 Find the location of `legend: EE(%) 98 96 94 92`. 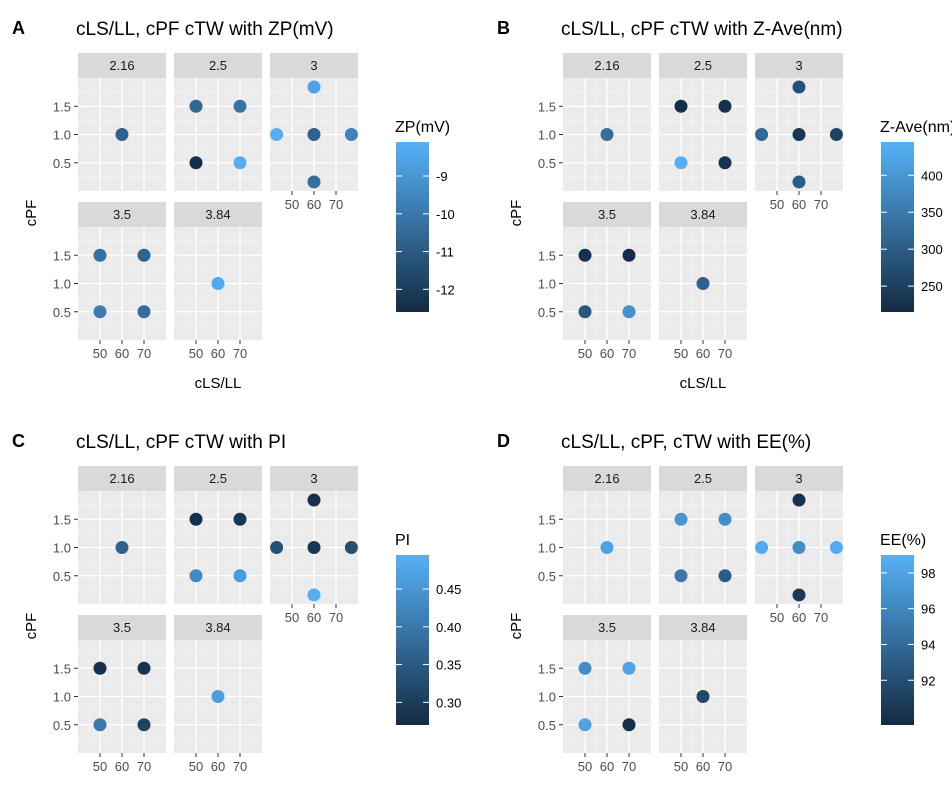

legend: EE(%) 98 96 94 92 is located at coordinates (907, 628).